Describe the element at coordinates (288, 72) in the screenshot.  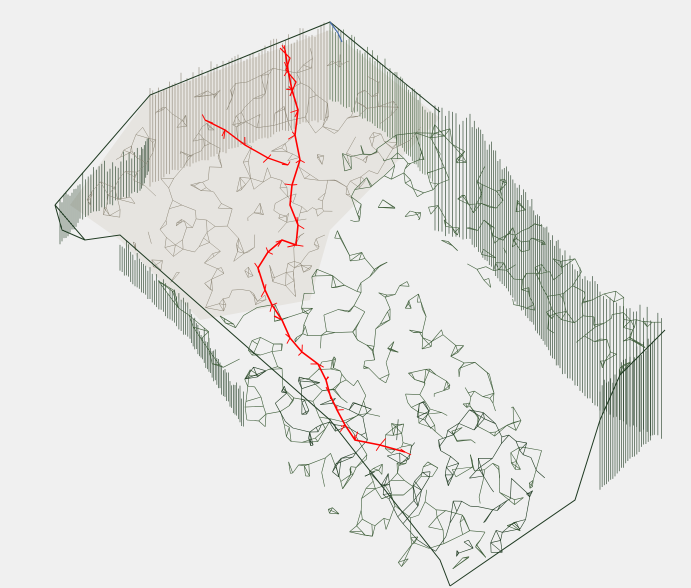
I see `upper-channel` at that location.